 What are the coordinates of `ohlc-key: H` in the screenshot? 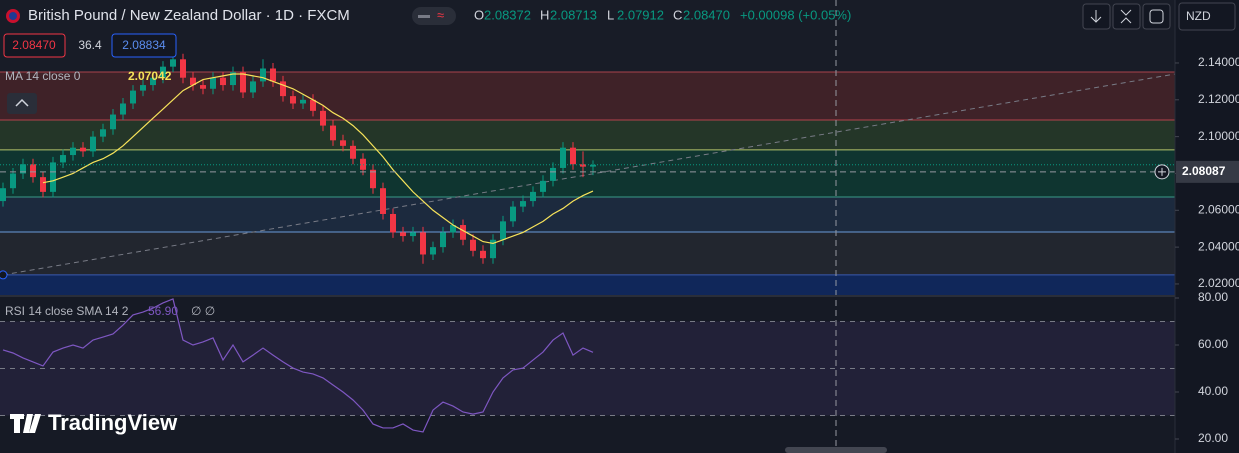 It's located at (544, 14).